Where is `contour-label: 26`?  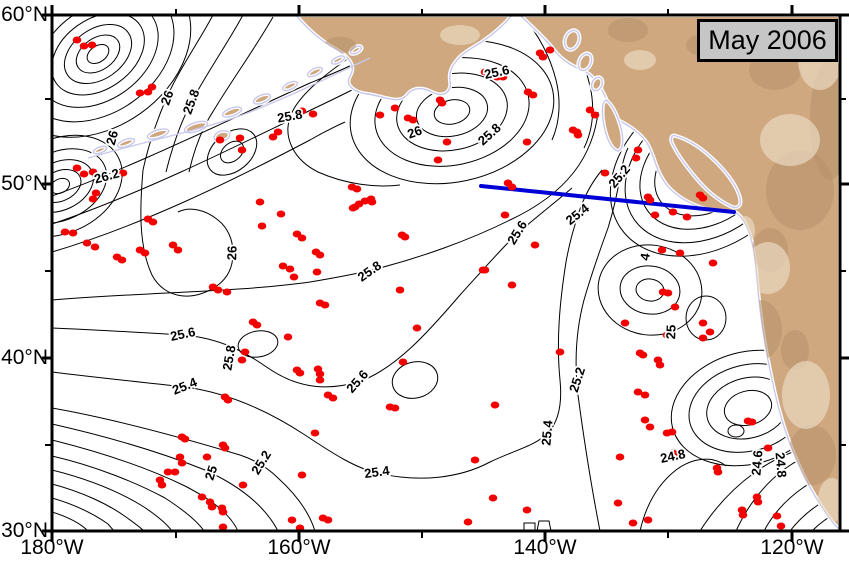 contour-label: 26 is located at coordinates (414, 131).